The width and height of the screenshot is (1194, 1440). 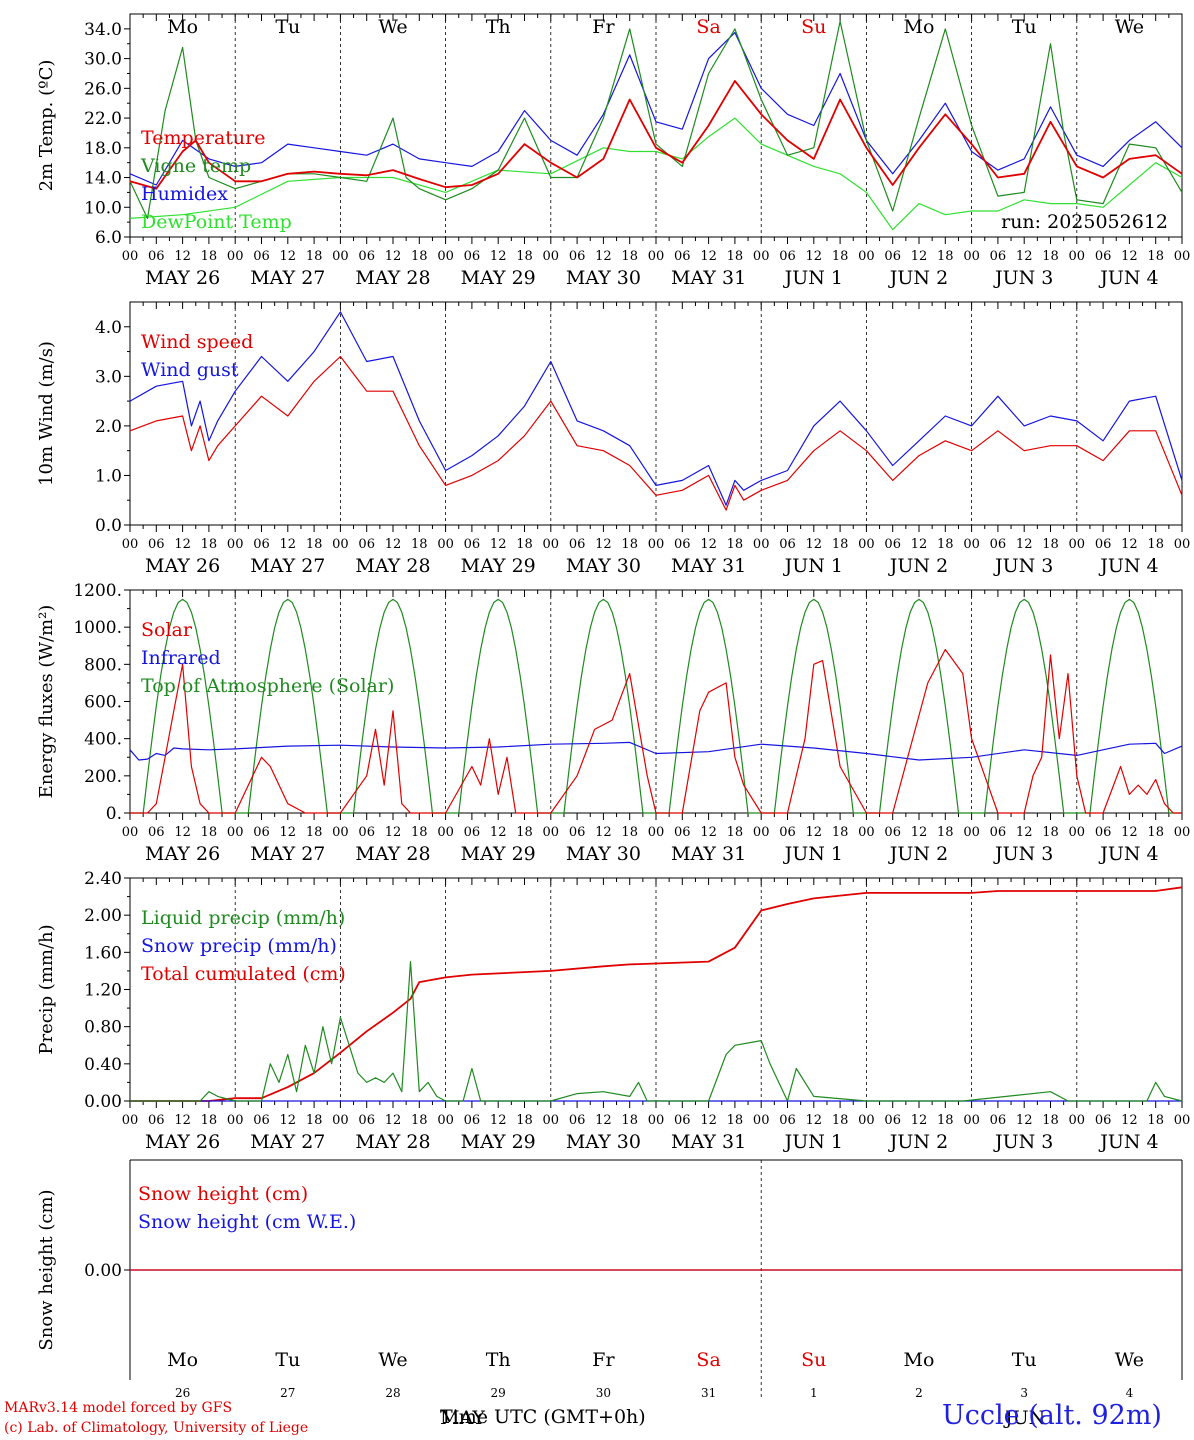 I want to click on date-label: MAY 30, so click(x=603, y=278).